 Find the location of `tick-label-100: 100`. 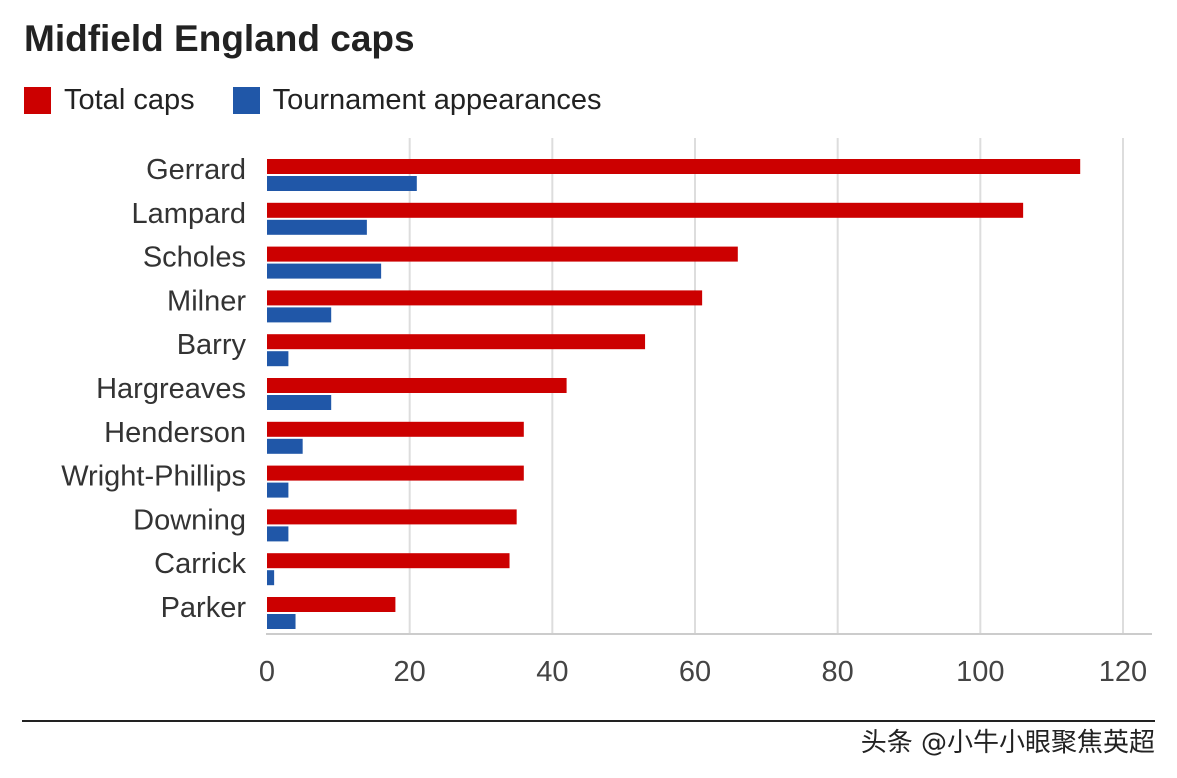

tick-label-100: 100 is located at coordinates (980, 672).